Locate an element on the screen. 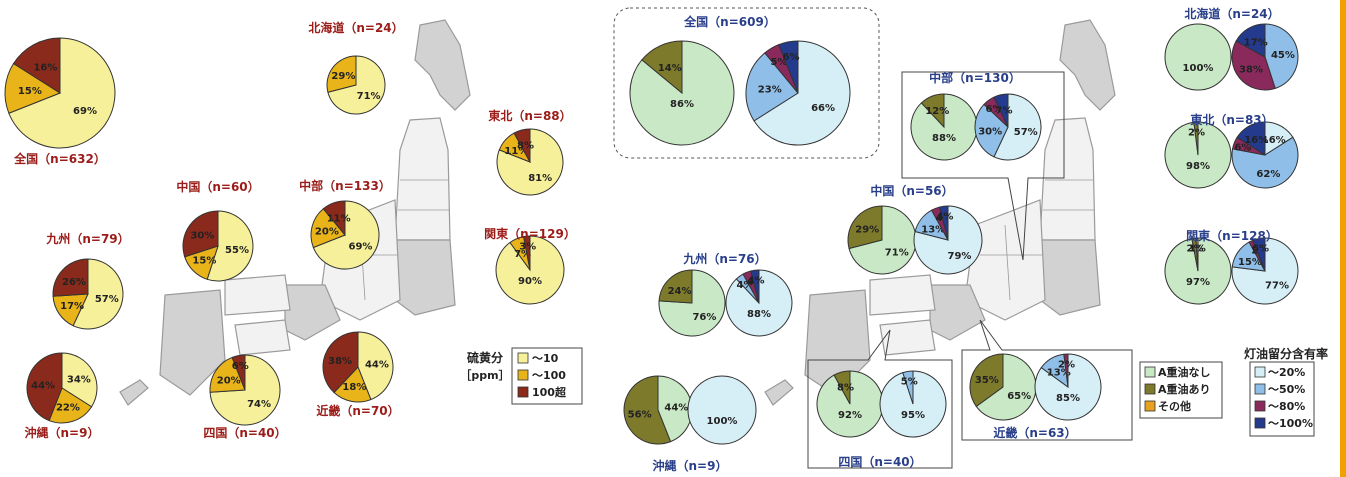 This screenshot has height=477, width=1346. region-label: 関東（n=128） is located at coordinates (1232, 235).